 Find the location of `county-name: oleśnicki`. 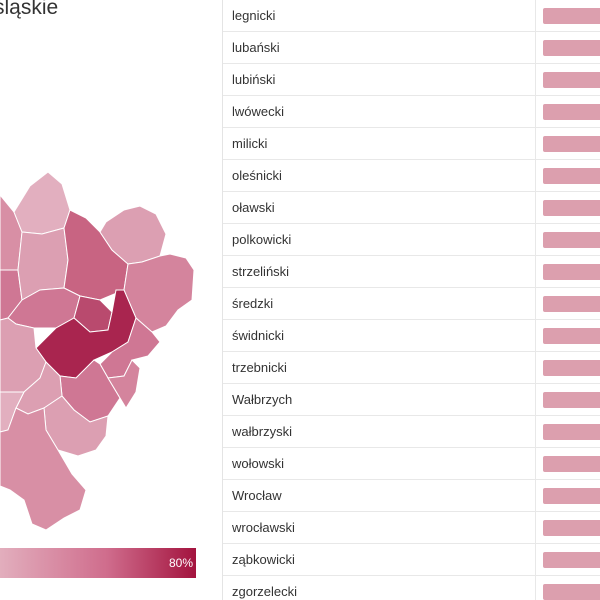

county-name: oleśnicki is located at coordinates (257, 176).